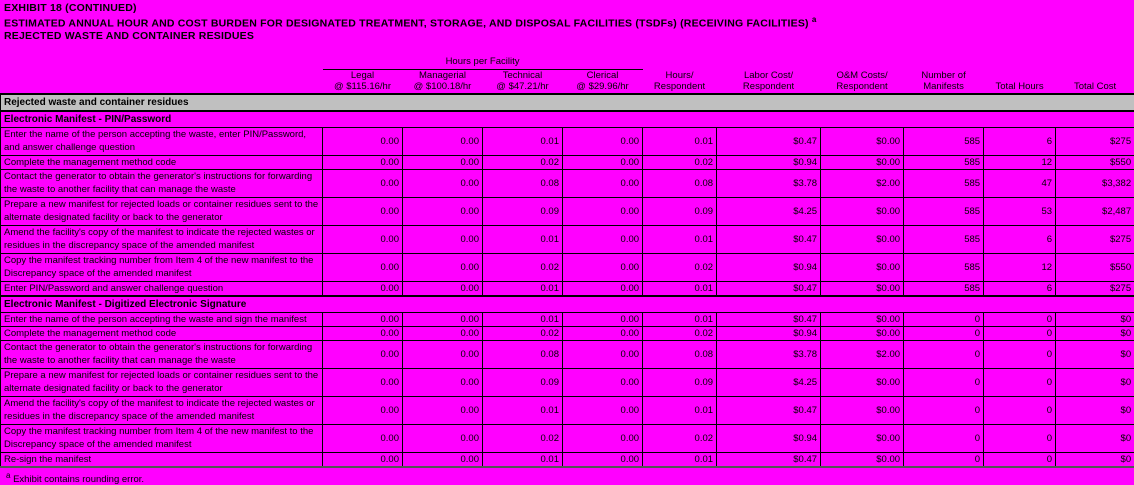 The width and height of the screenshot is (1134, 485). I want to click on cell-value: $3.78, so click(769, 183).